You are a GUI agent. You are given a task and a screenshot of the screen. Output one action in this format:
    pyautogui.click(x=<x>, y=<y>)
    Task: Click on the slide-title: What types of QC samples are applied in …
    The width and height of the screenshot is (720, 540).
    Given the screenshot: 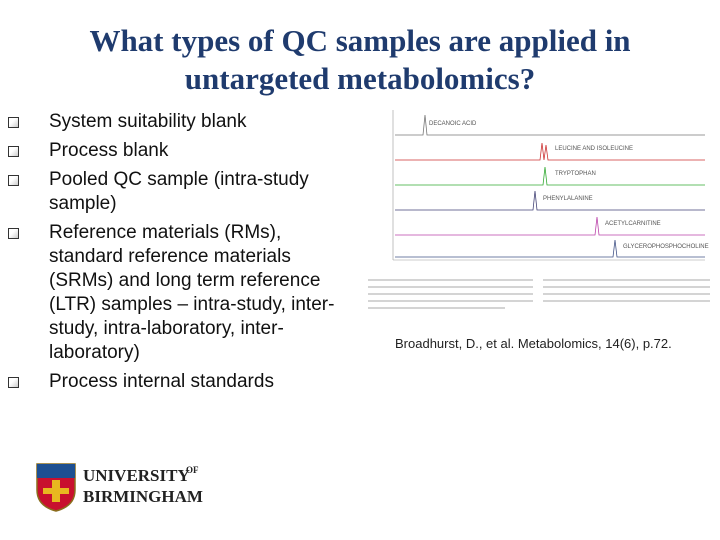 What is the action you would take?
    pyautogui.click(x=360, y=59)
    